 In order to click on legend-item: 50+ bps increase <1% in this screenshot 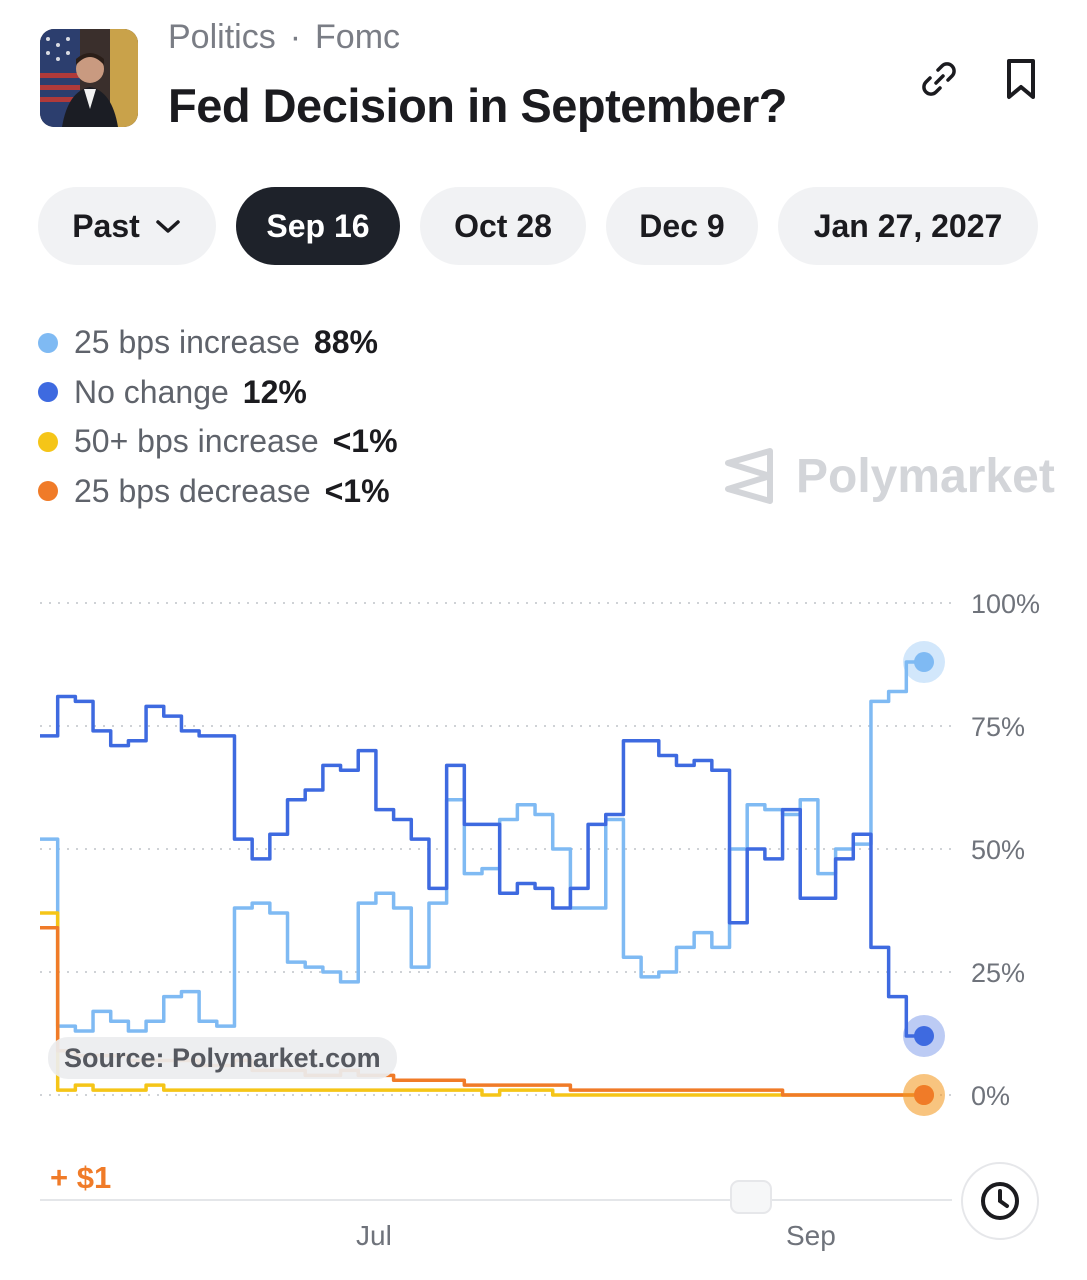, I will do `click(218, 442)`.